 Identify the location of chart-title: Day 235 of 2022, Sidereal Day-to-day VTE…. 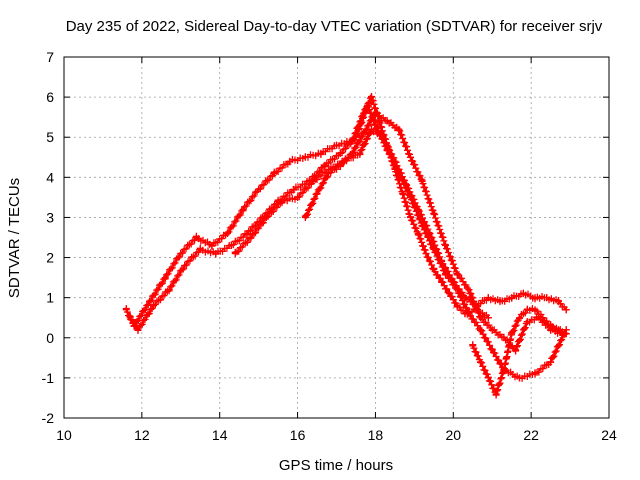
(334, 26).